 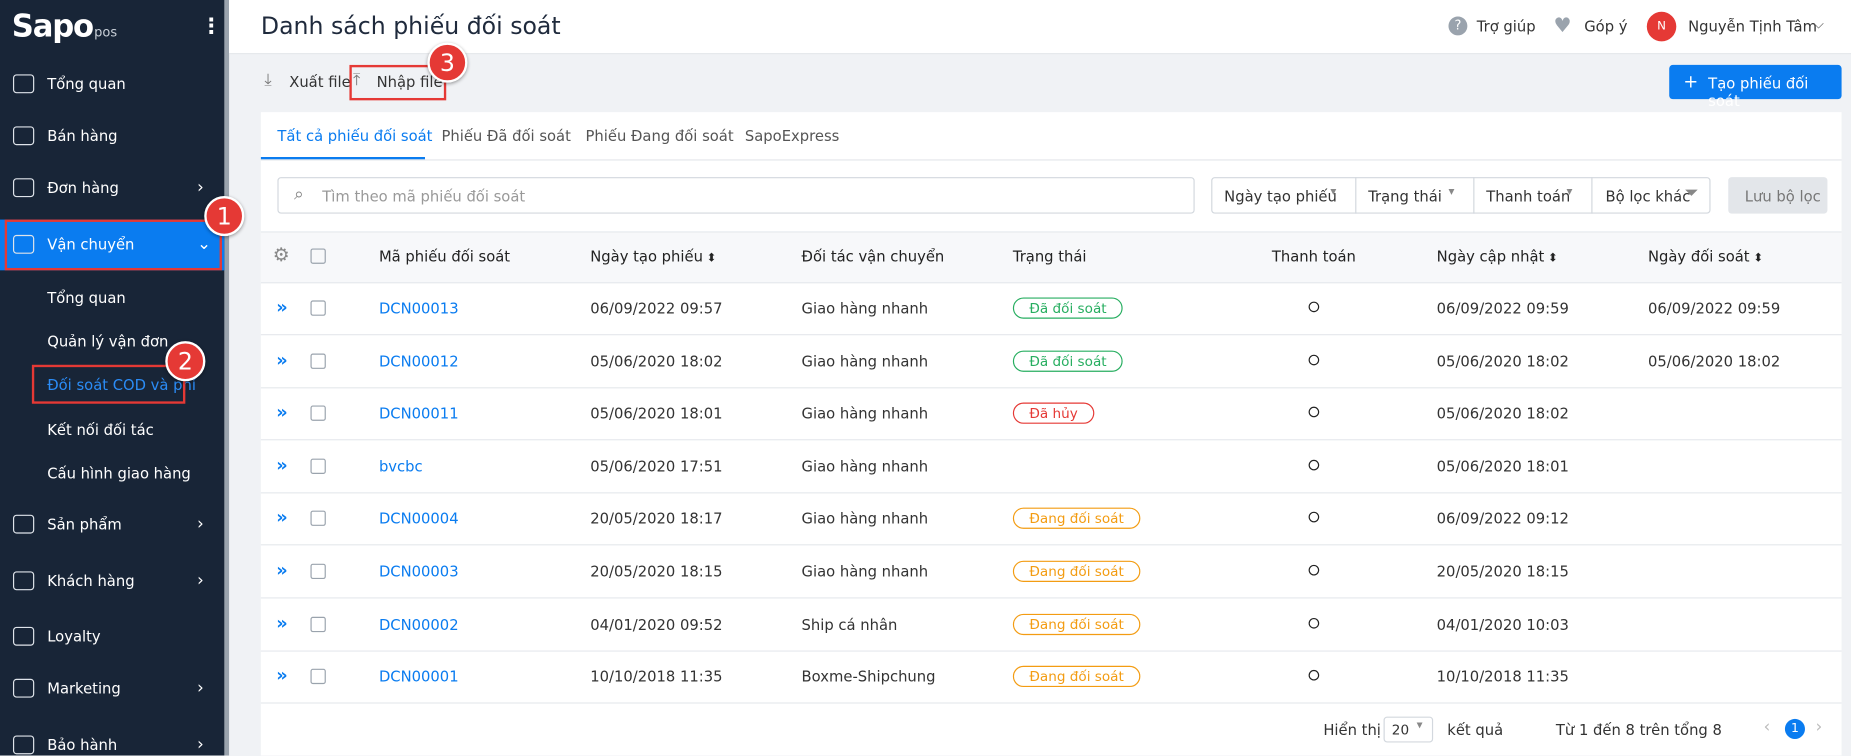 What do you see at coordinates (204, 244) in the screenshot?
I see `menu-chevron: ⌄` at bounding box center [204, 244].